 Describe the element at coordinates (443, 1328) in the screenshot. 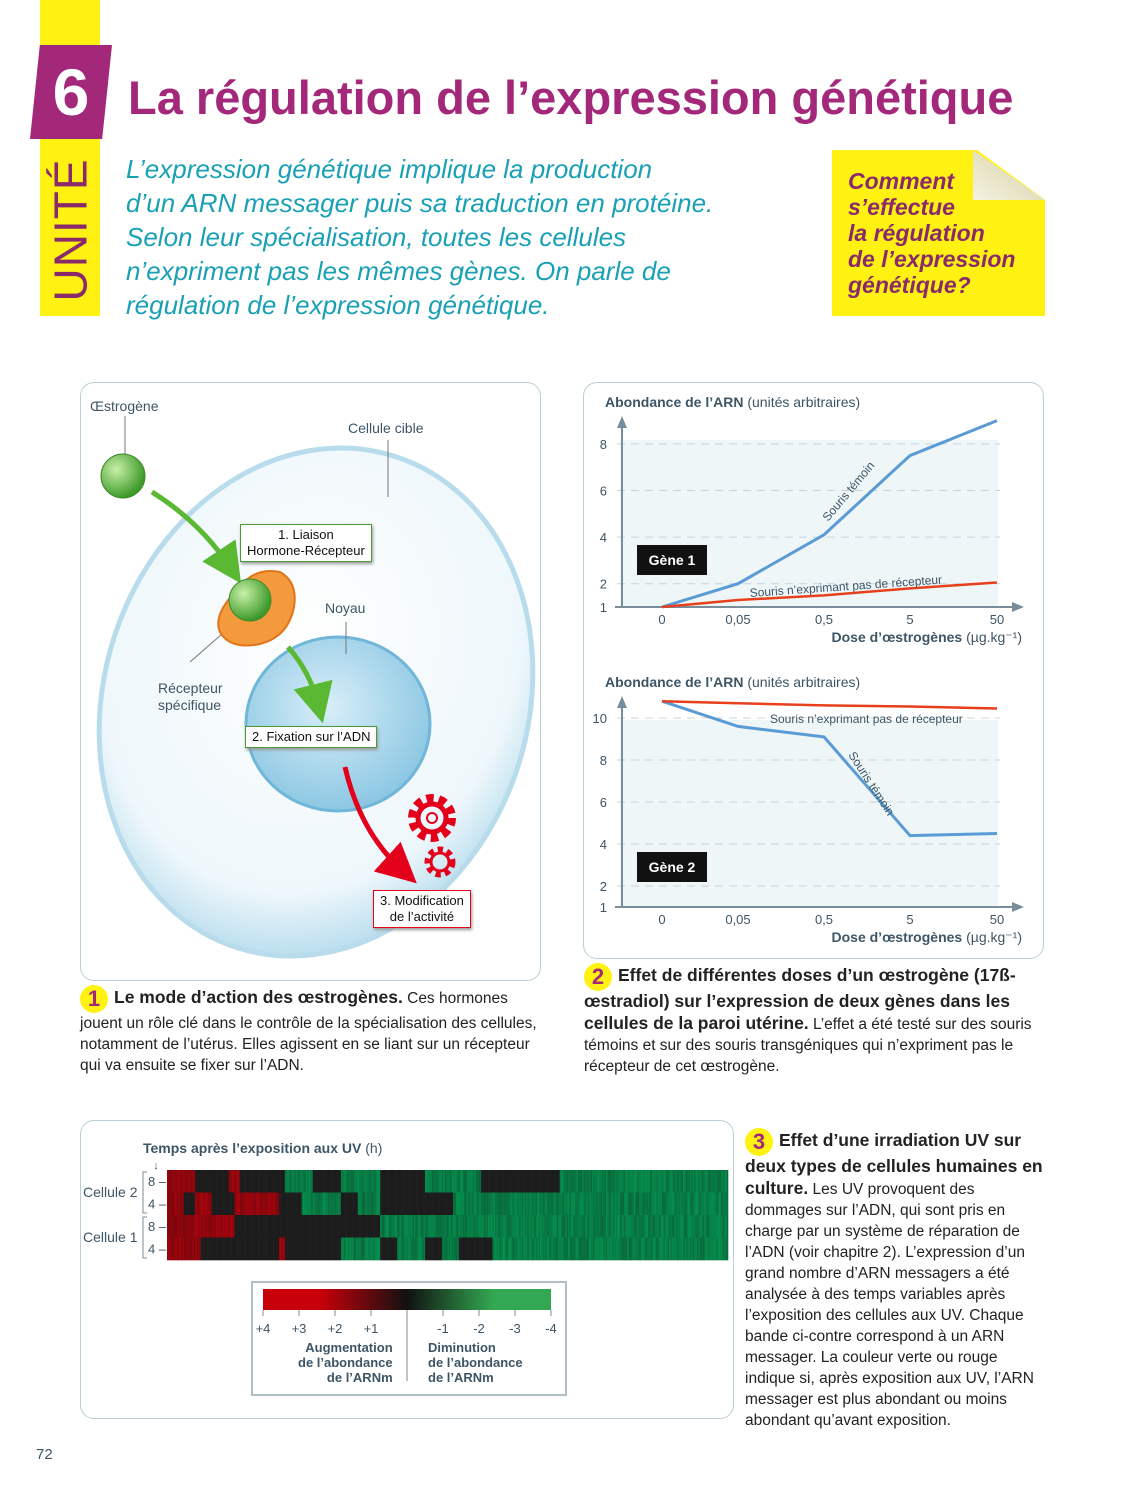

I see `scale-tick-label: -1` at that location.